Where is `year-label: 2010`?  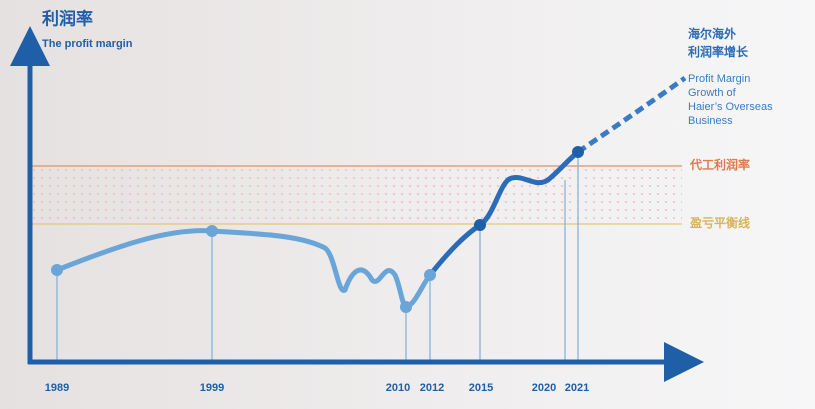 year-label: 2010 is located at coordinates (398, 388).